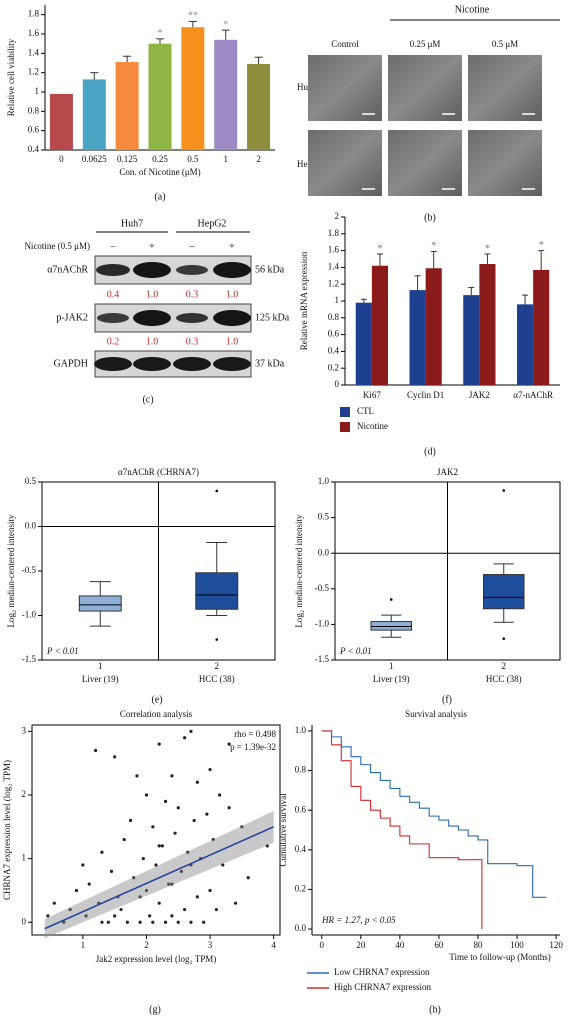 This screenshot has height=1022, width=571. Describe the element at coordinates (156, 959) in the screenshot. I see `x-axis-label: Jak2 expression level (log₂ TPM)` at that location.